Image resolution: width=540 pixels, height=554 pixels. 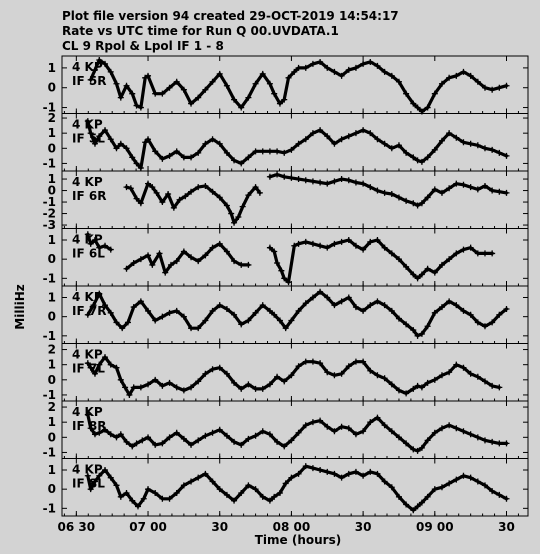 What do you see at coordinates (52, 68) in the screenshot?
I see `y-tick-label: 1` at bounding box center [52, 68].